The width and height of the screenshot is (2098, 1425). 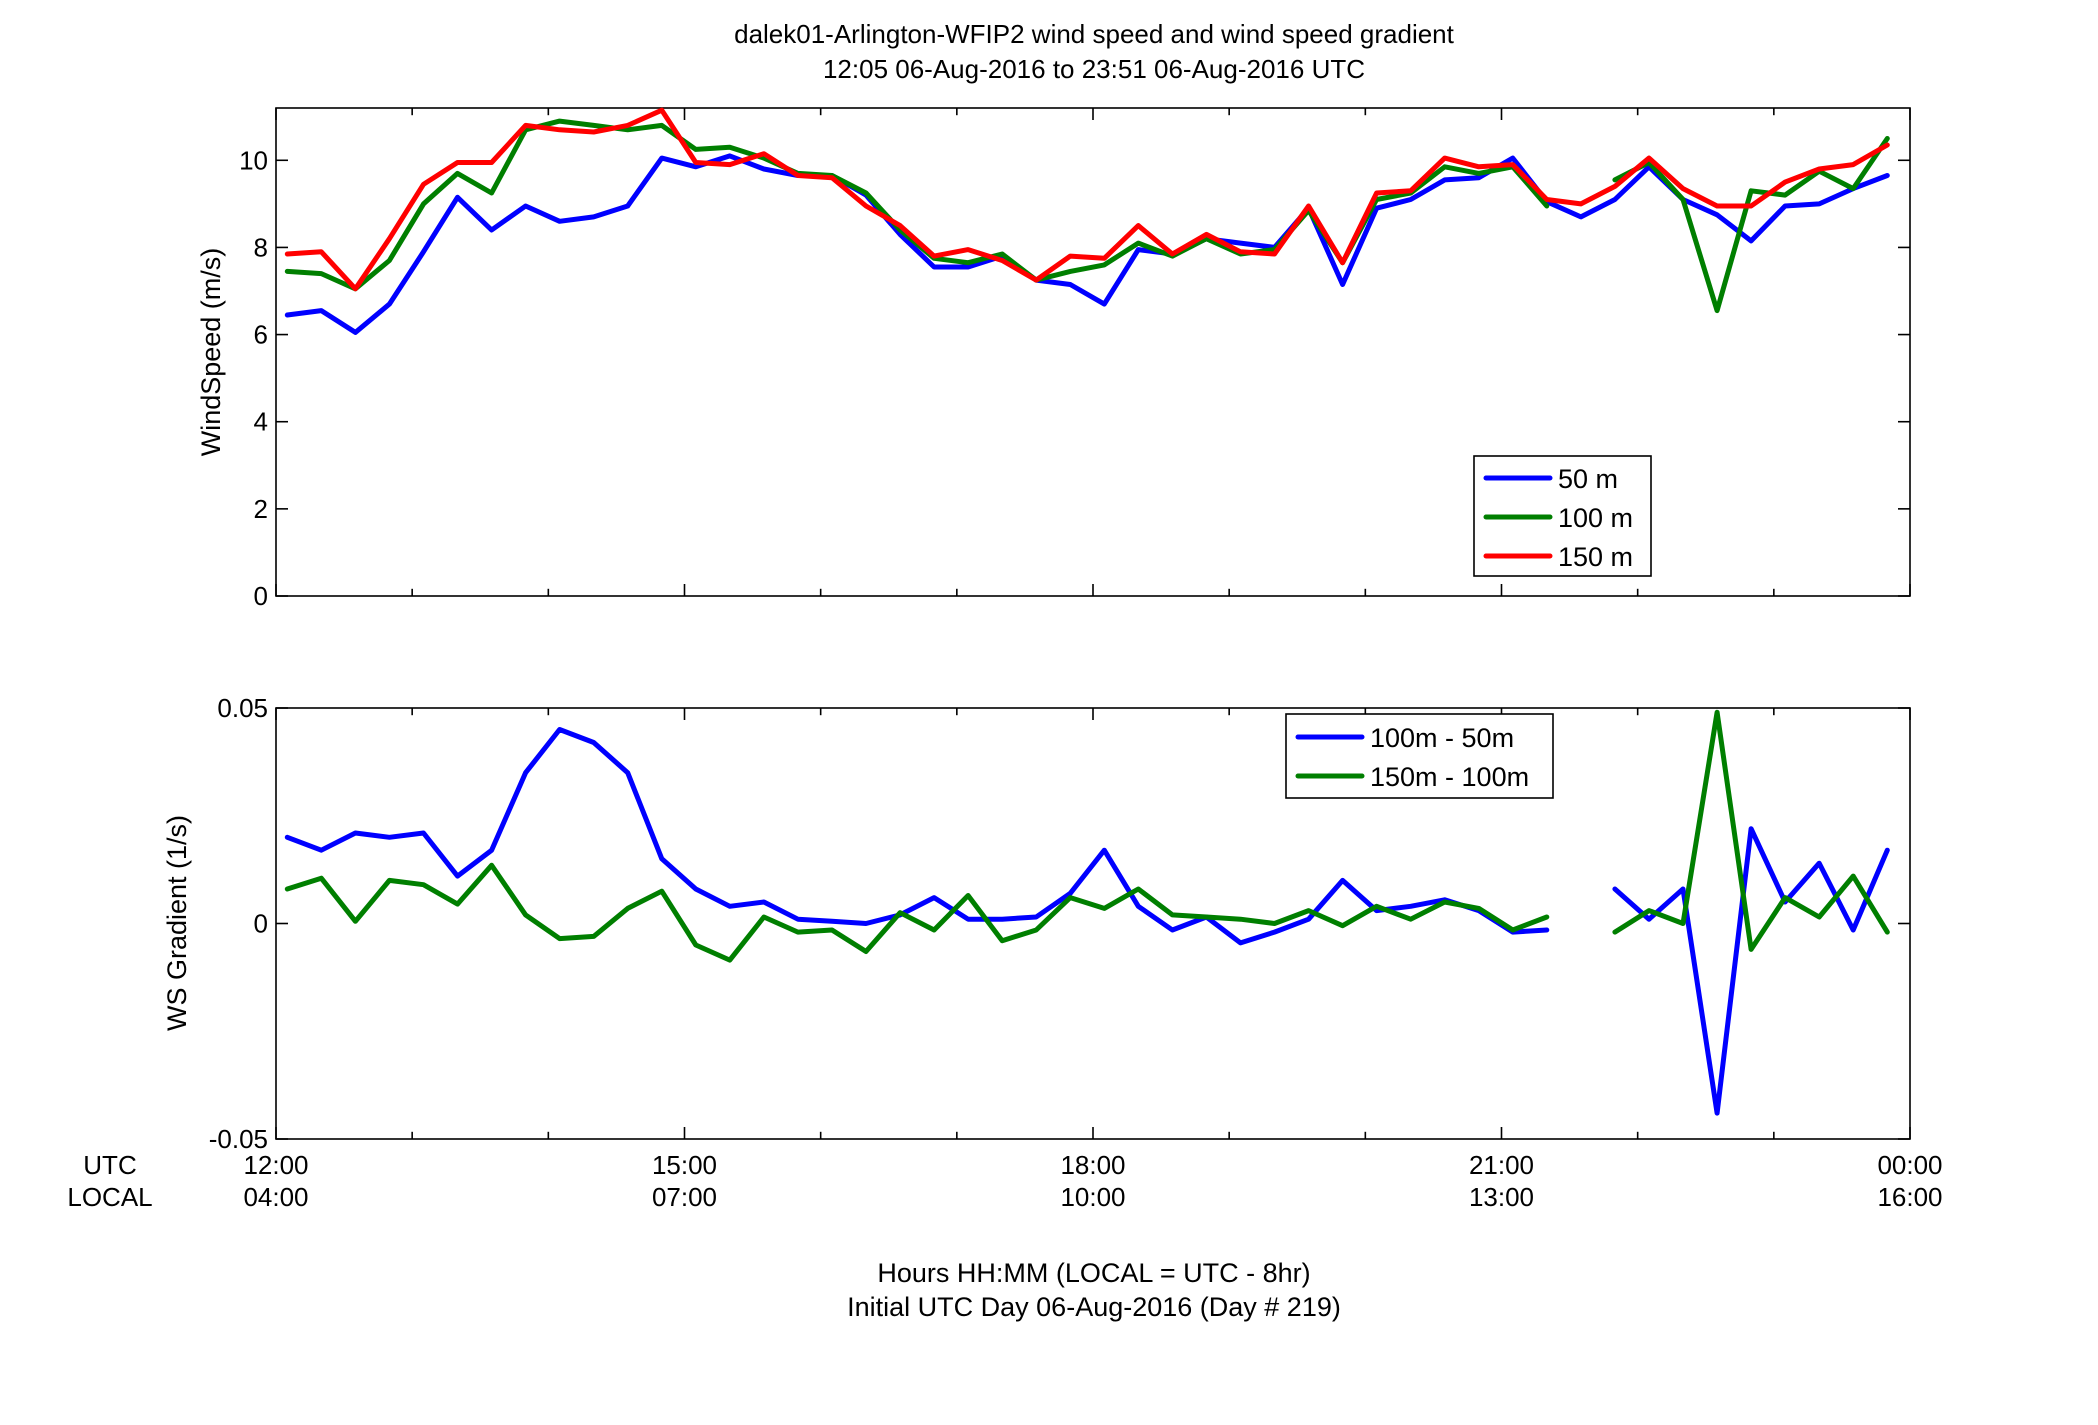 What do you see at coordinates (242, 708) in the screenshot?
I see `gradient-ytick-label: 0.05` at bounding box center [242, 708].